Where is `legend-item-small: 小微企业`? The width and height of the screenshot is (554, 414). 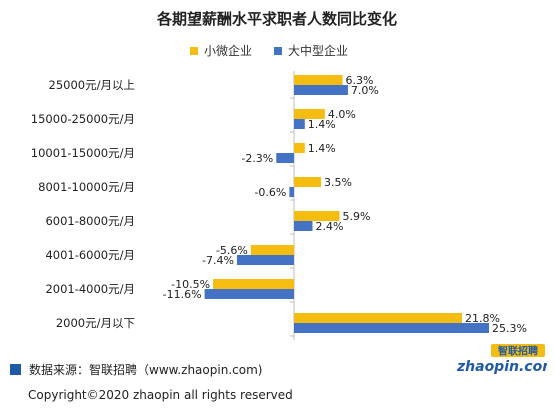
legend-item-small: 小微企业 is located at coordinates (221, 50).